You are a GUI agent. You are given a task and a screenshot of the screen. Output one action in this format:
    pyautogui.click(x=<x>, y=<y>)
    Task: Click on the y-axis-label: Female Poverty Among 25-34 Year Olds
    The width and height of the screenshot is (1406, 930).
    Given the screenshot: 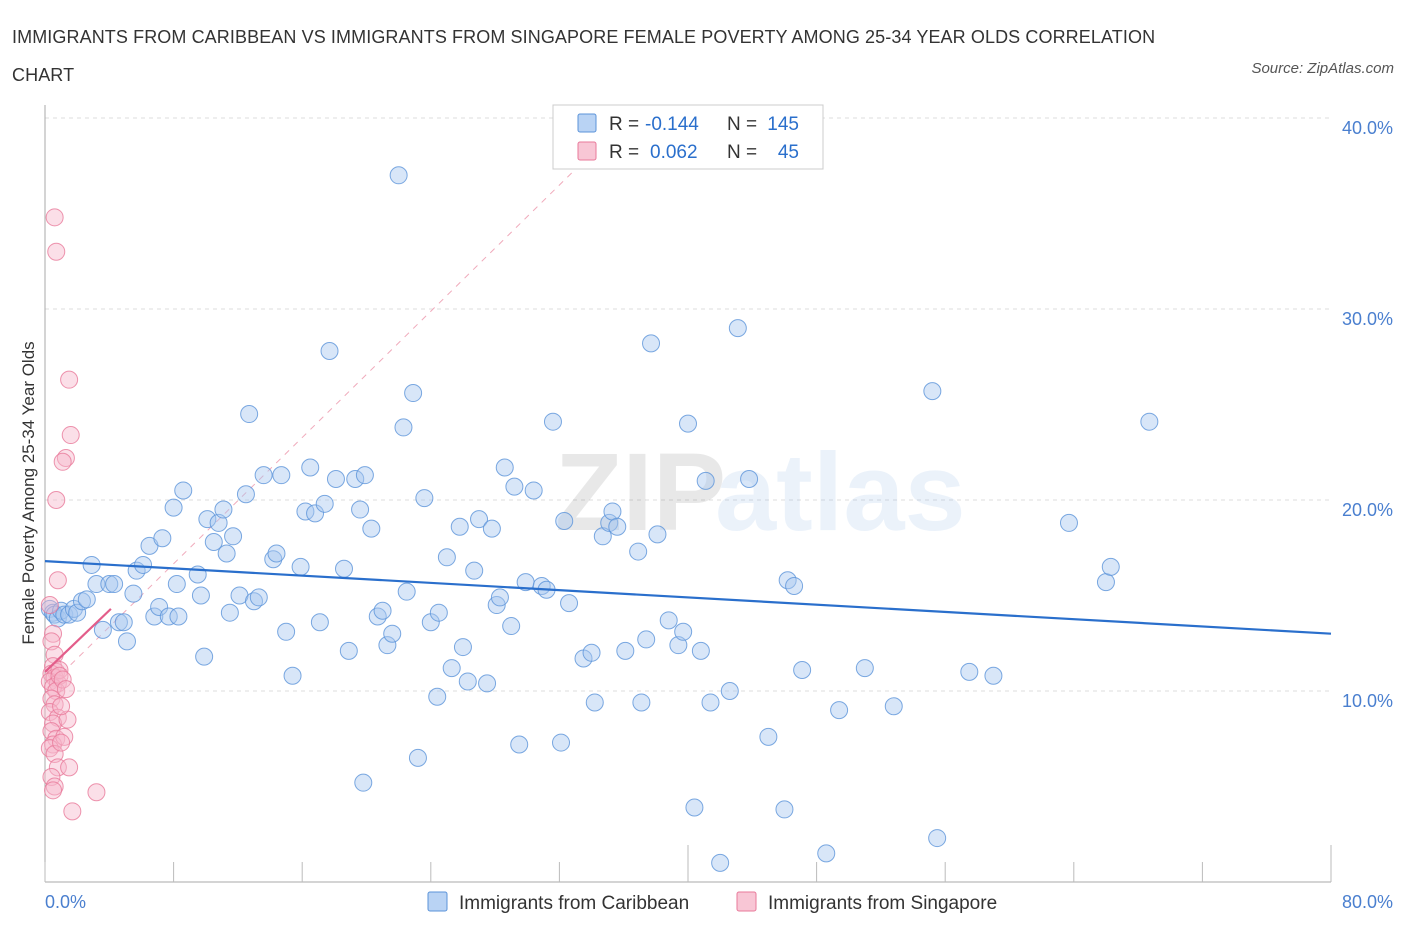 What is the action you would take?
    pyautogui.click(x=28, y=492)
    